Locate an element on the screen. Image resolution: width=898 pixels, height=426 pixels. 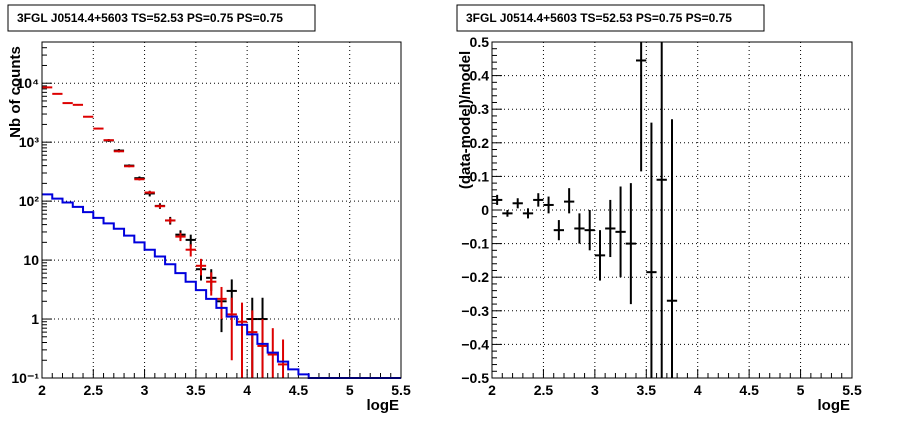
y-tick-label: 0.3 is located at coordinates (480, 109).